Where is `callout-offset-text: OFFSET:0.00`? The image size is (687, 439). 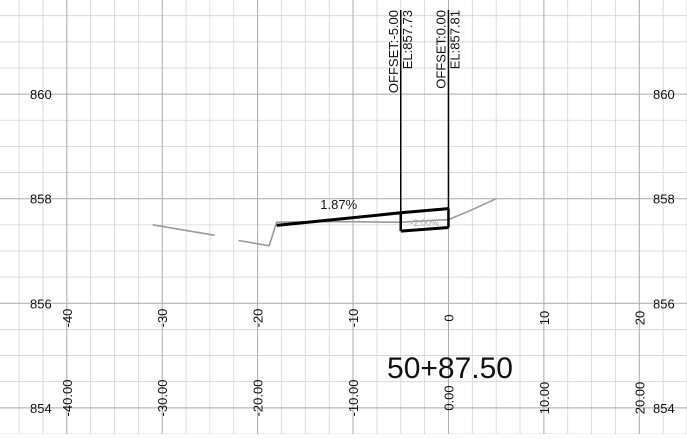 callout-offset-text: OFFSET:0.00 is located at coordinates (440, 49).